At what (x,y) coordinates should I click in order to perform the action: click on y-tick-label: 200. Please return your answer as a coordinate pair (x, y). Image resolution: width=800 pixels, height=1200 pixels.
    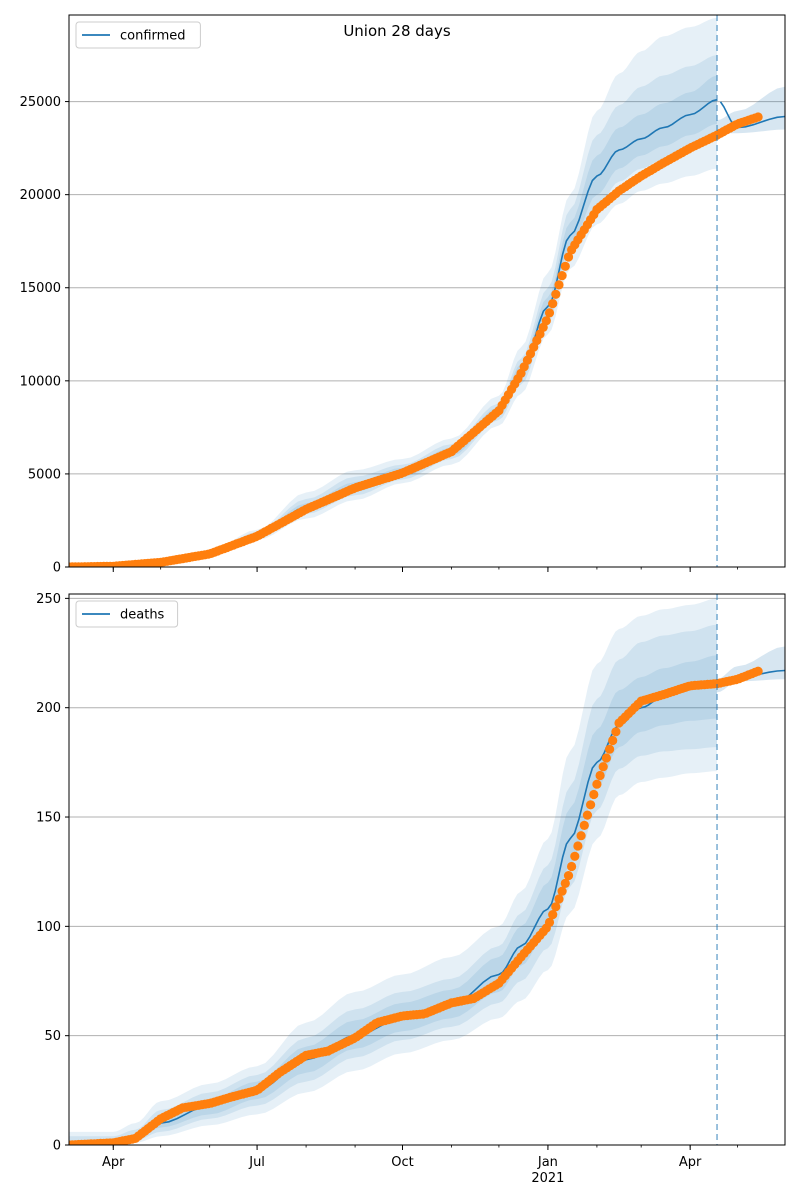
    Looking at the image, I should click on (48, 708).